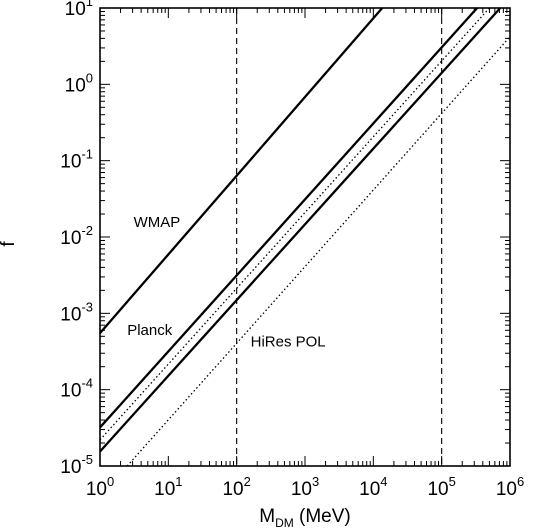 The height and width of the screenshot is (529, 537). Describe the element at coordinates (168, 487) in the screenshot. I see `x-tick-label: 10¹` at that location.